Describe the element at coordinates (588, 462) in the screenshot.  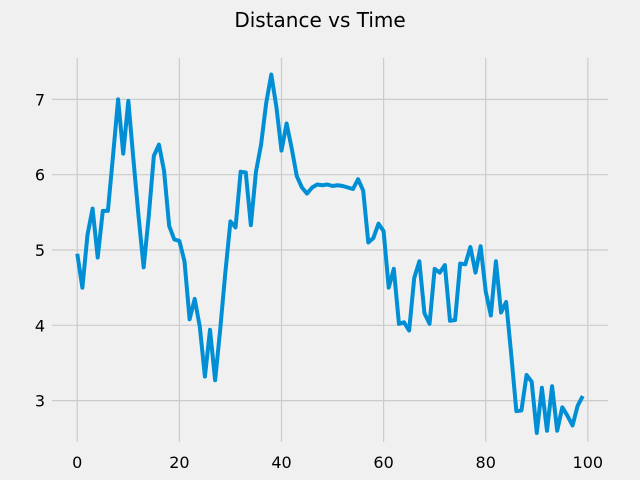
I see `x-tick-label: 100` at that location.